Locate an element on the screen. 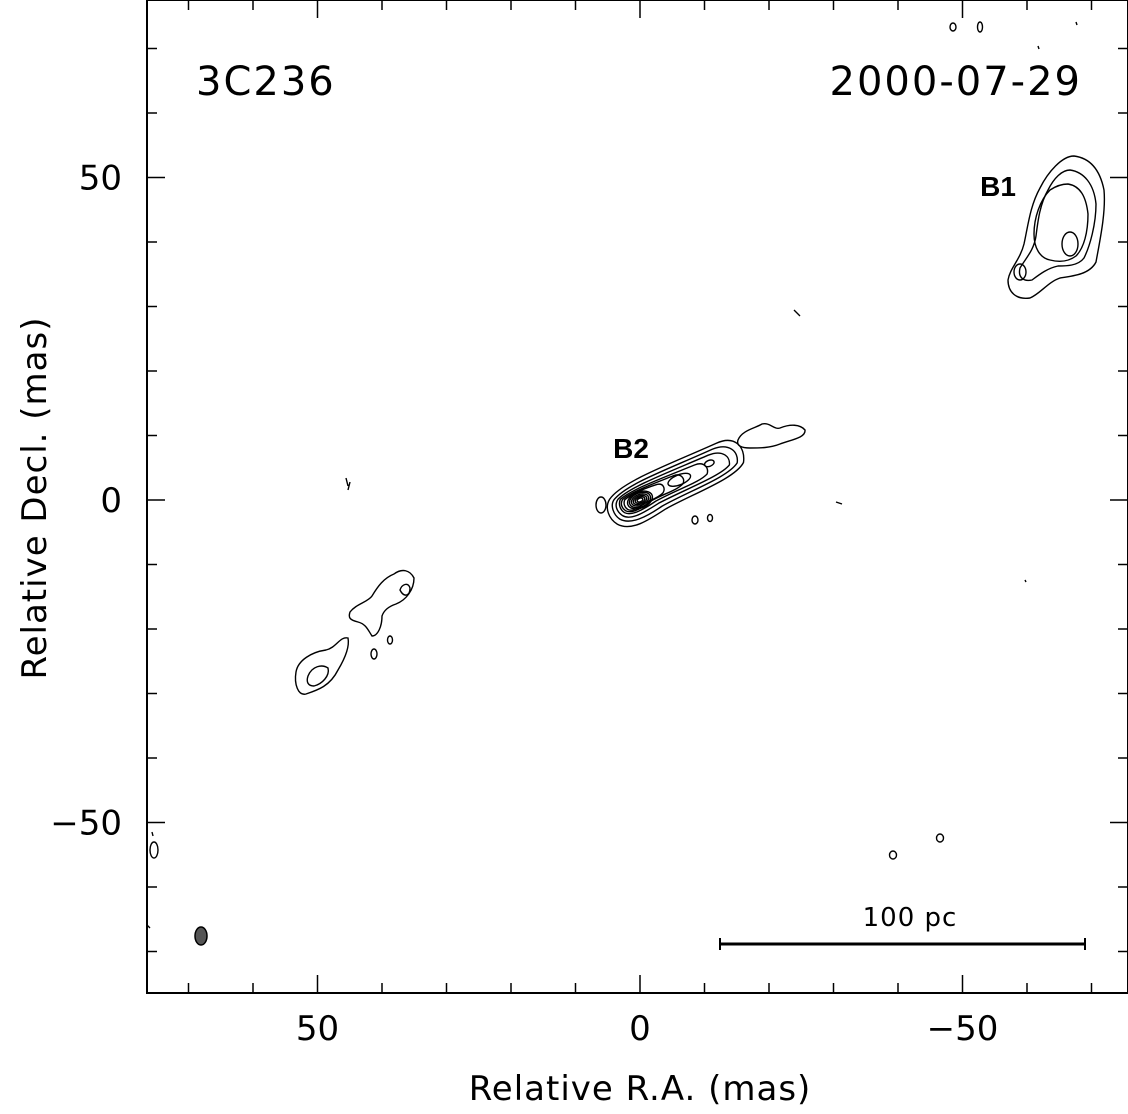 Image resolution: width=1128 pixels, height=1114 pixels. y-tick-label: 0 is located at coordinates (111, 501).